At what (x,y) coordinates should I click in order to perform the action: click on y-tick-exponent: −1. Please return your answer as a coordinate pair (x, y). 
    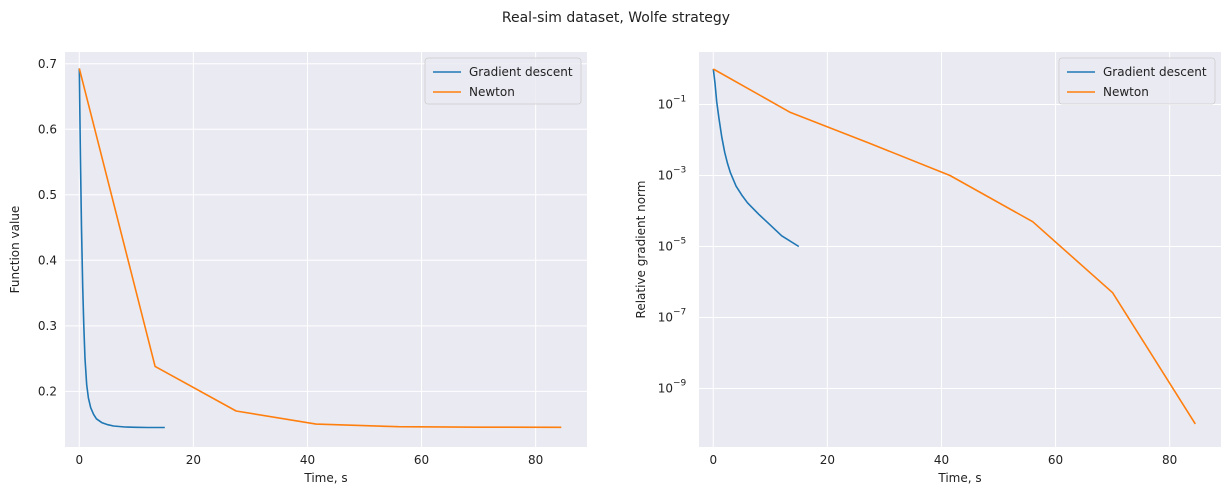
    Looking at the image, I should click on (679, 100).